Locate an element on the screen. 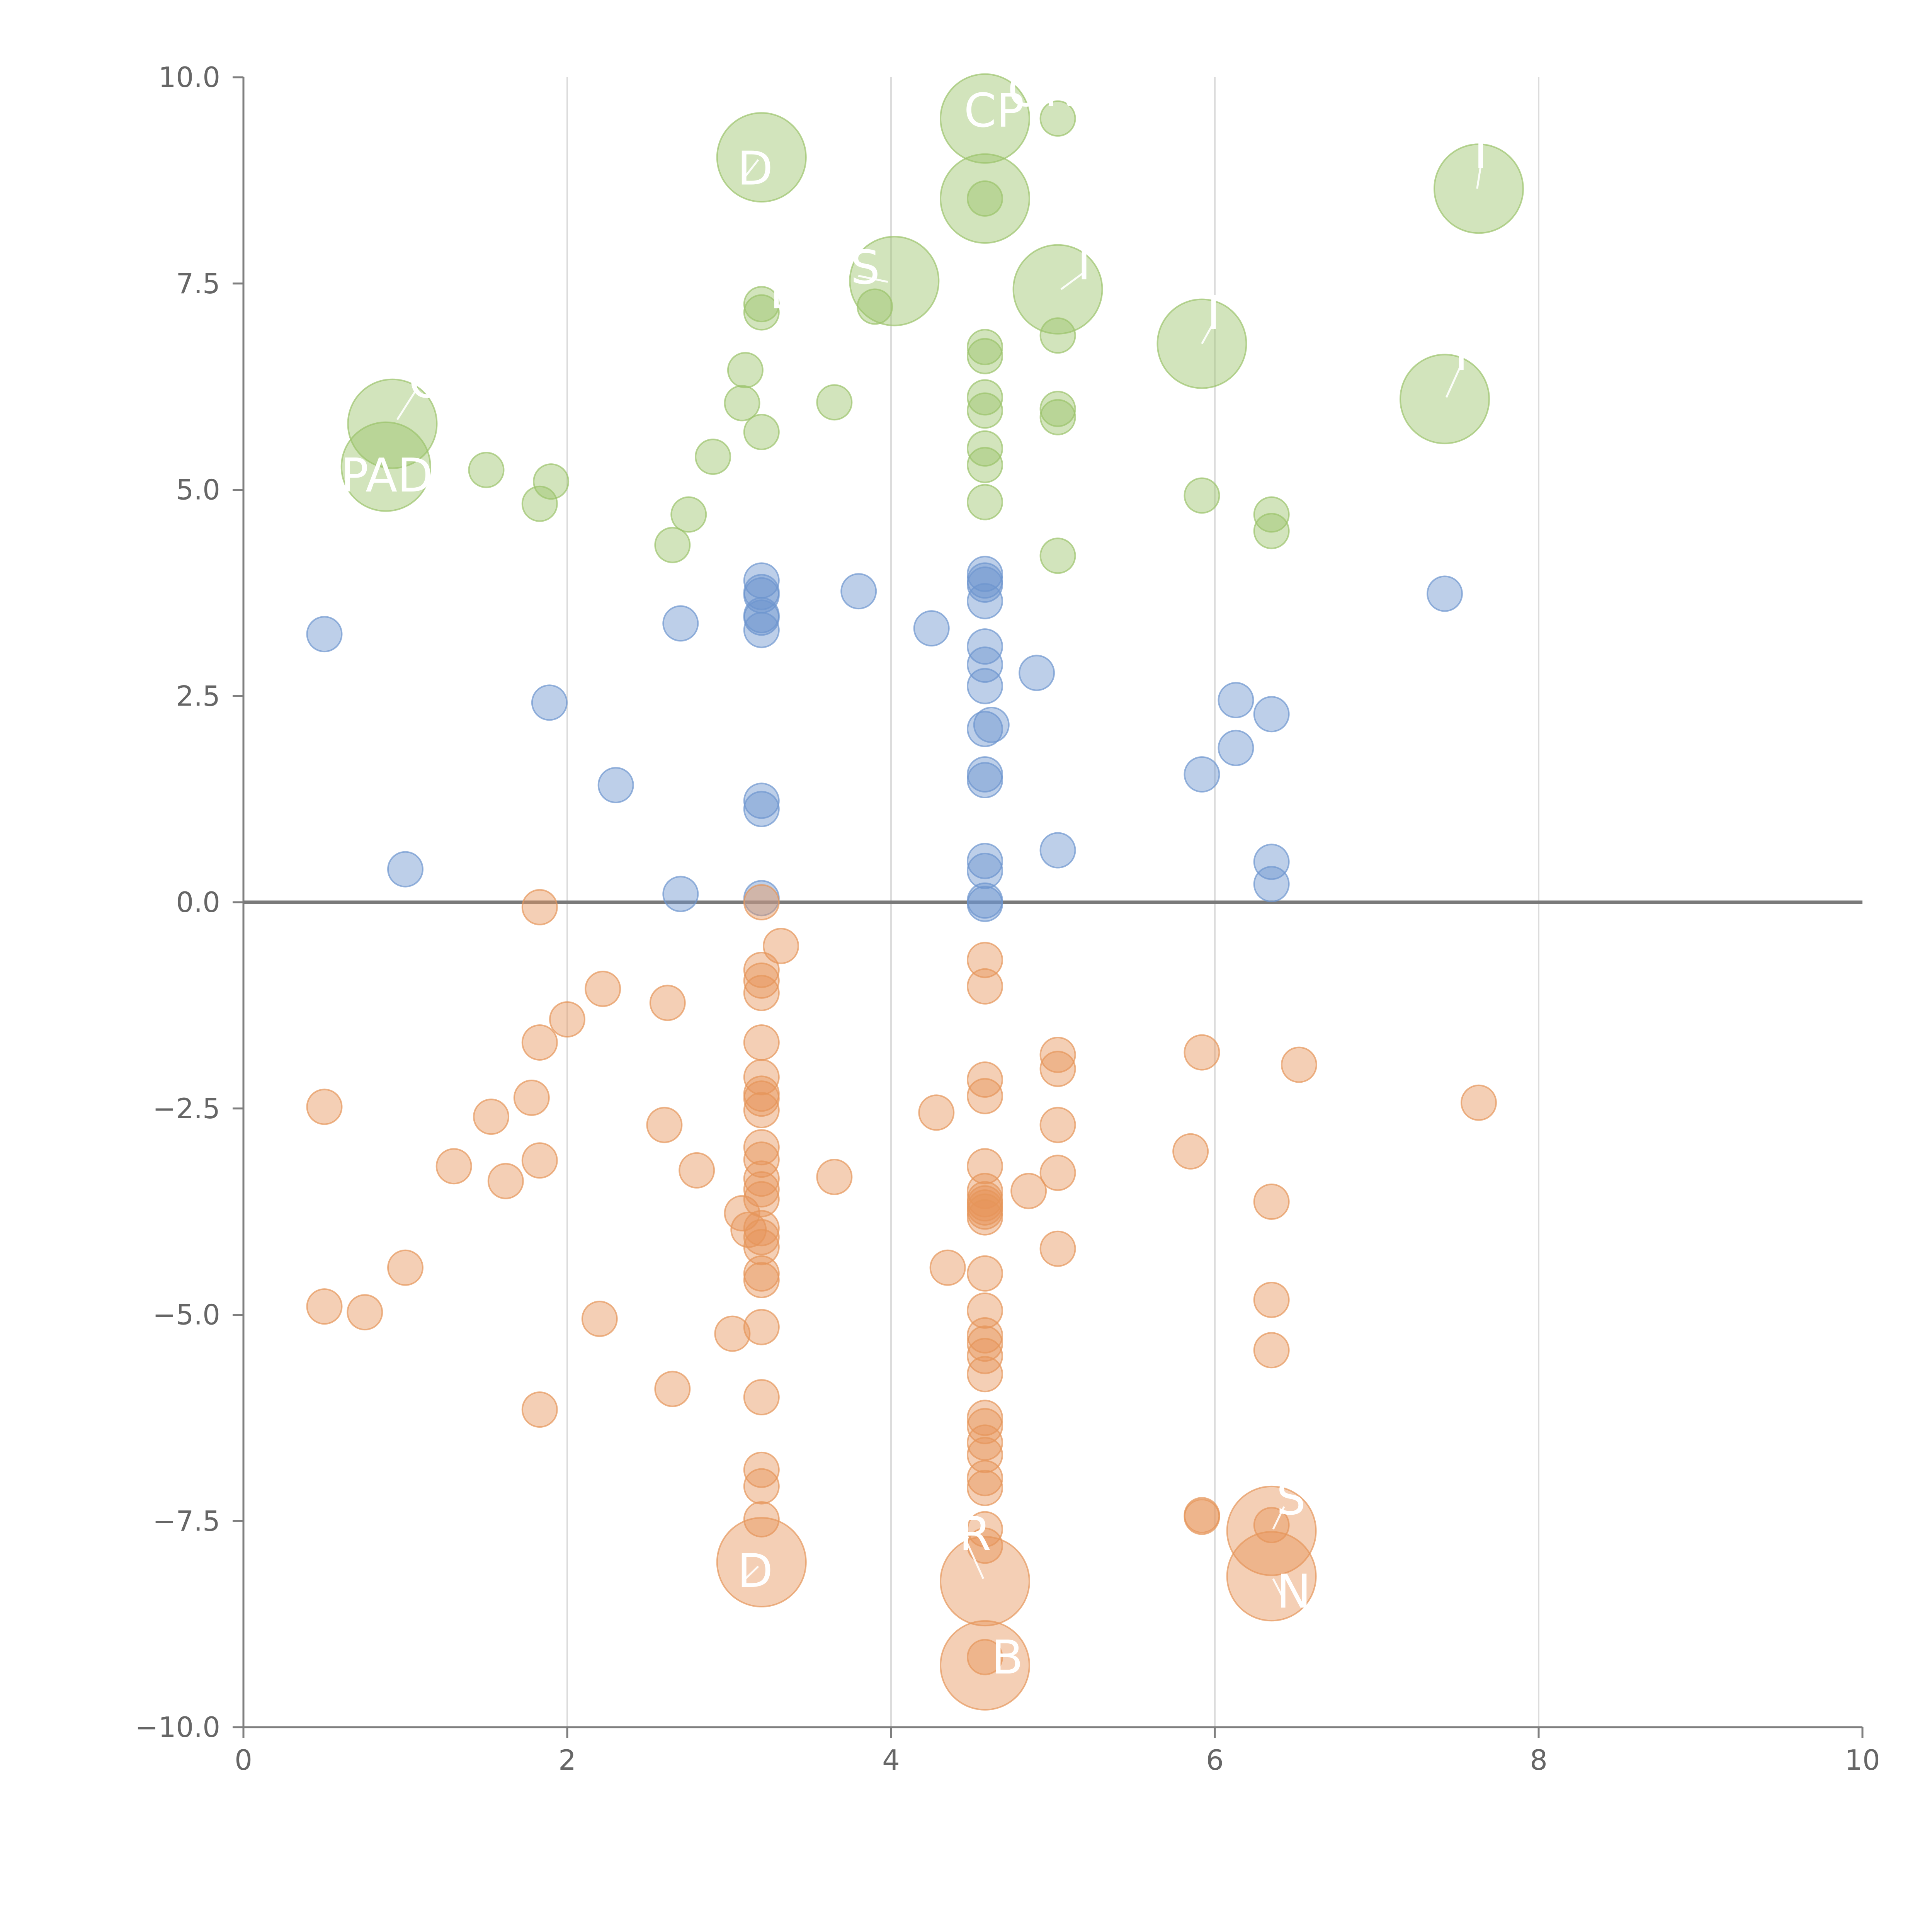 Image resolution: width=1932 pixels, height=1932 pixels. annotation-label: L is located at coordinates (783, 293).